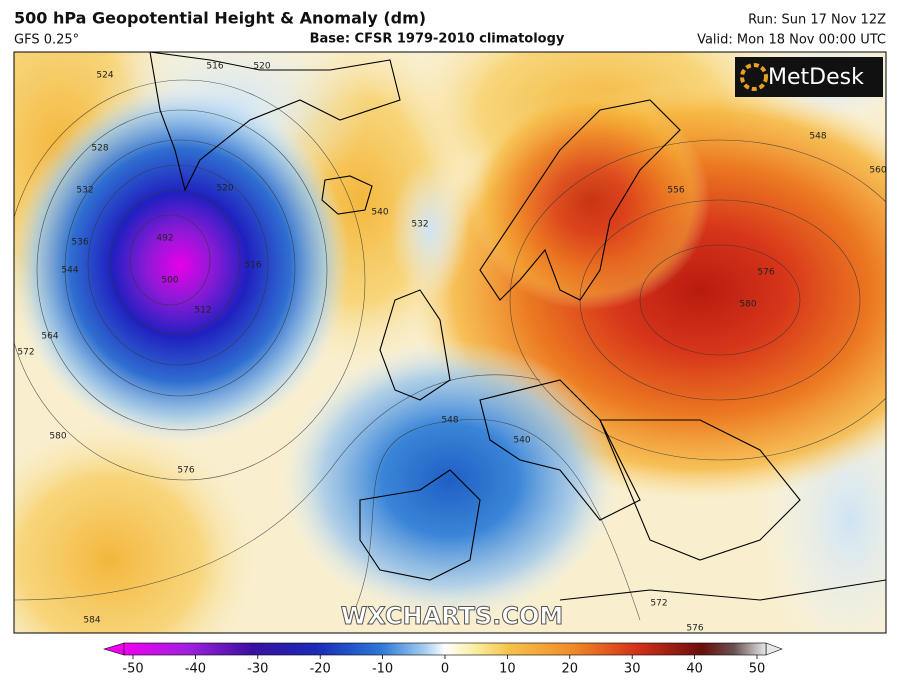  I want to click on colorbar: -50 -40 -30 -20 -10 0 10 20 30 40 50, so click(442, 659).